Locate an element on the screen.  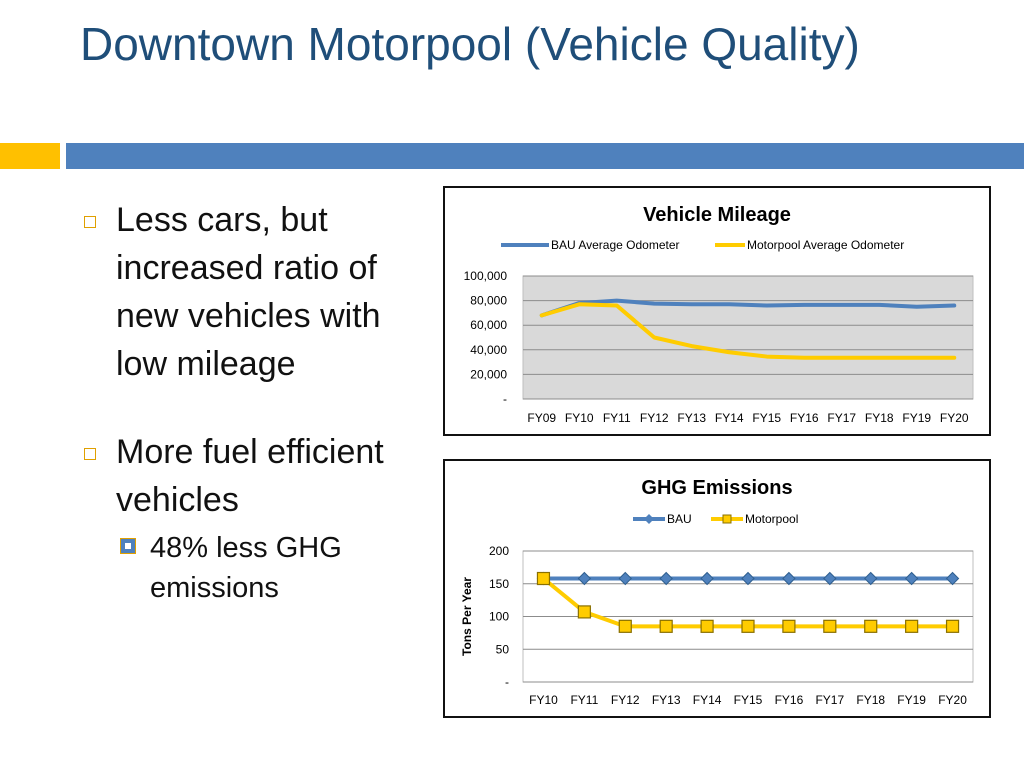
y-tick-label: 40,000 is located at coordinates (488, 350).